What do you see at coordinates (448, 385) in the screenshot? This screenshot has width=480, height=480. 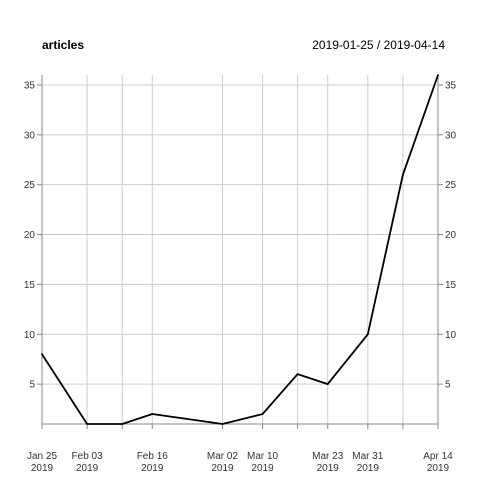 I see `y-tick-label-right: 5` at bounding box center [448, 385].